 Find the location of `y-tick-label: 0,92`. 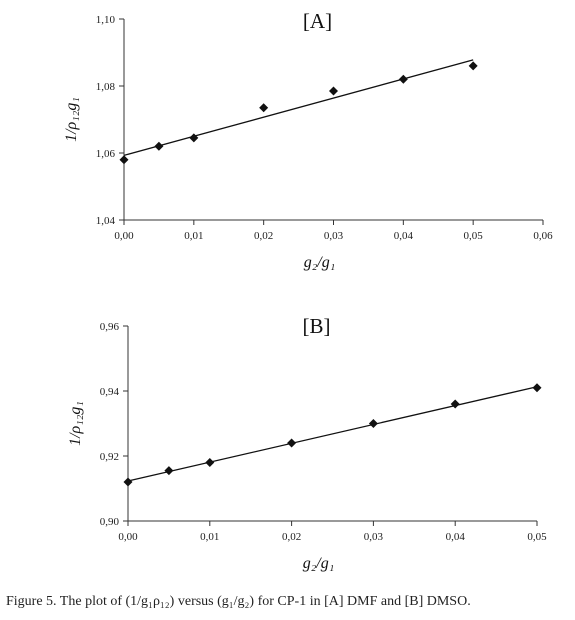

y-tick-label: 0,92 is located at coordinates (109, 457).